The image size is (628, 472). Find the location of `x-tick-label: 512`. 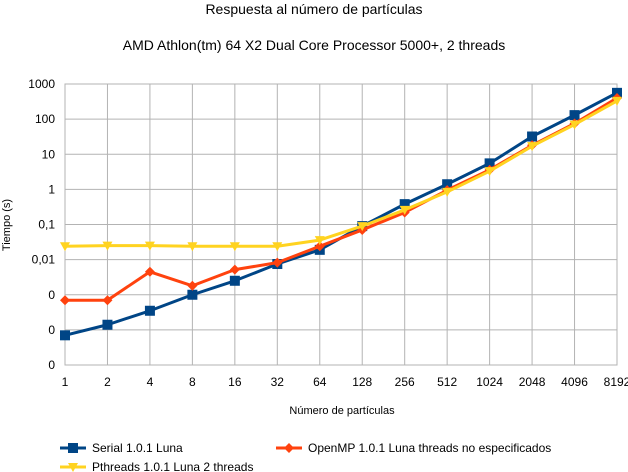

x-tick-label: 512 is located at coordinates (447, 382).